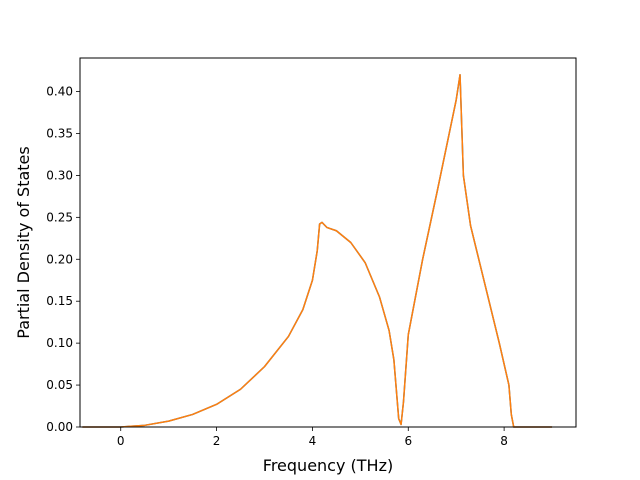  Describe the element at coordinates (59, 259) in the screenshot. I see `y-tick-label: 0.20` at that location.